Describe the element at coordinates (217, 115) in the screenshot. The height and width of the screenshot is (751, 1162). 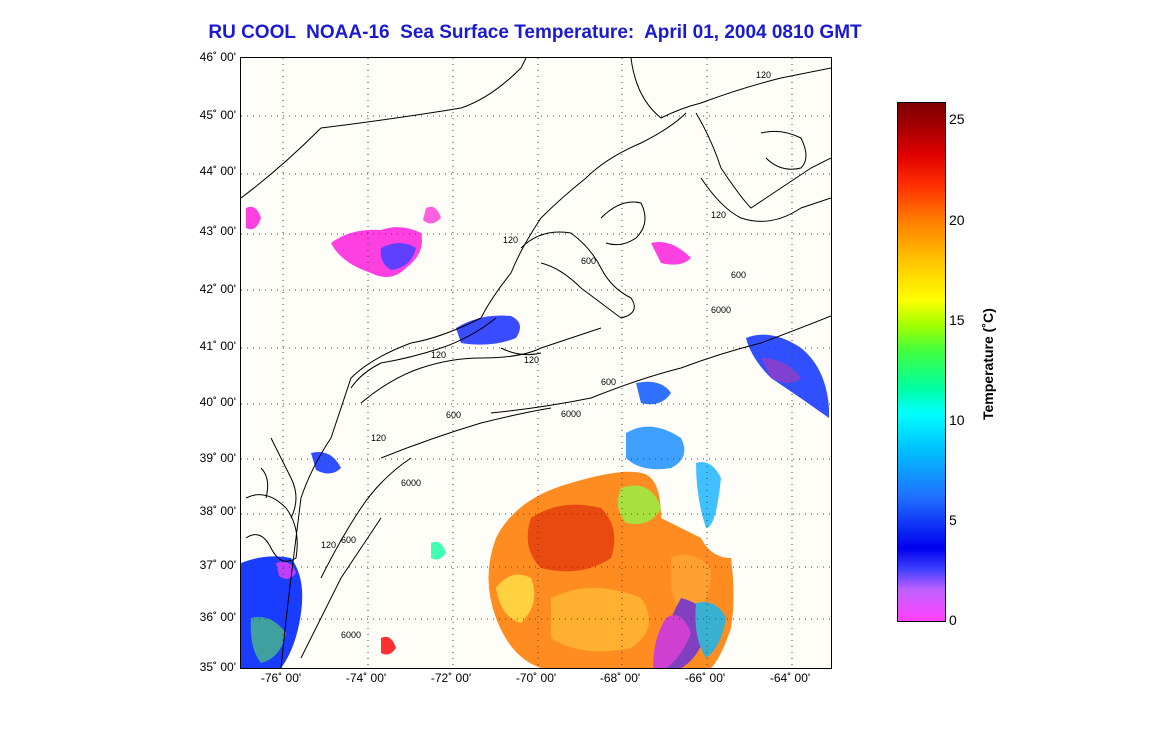
I see `lat-label-45: 45˚ 00'` at that location.